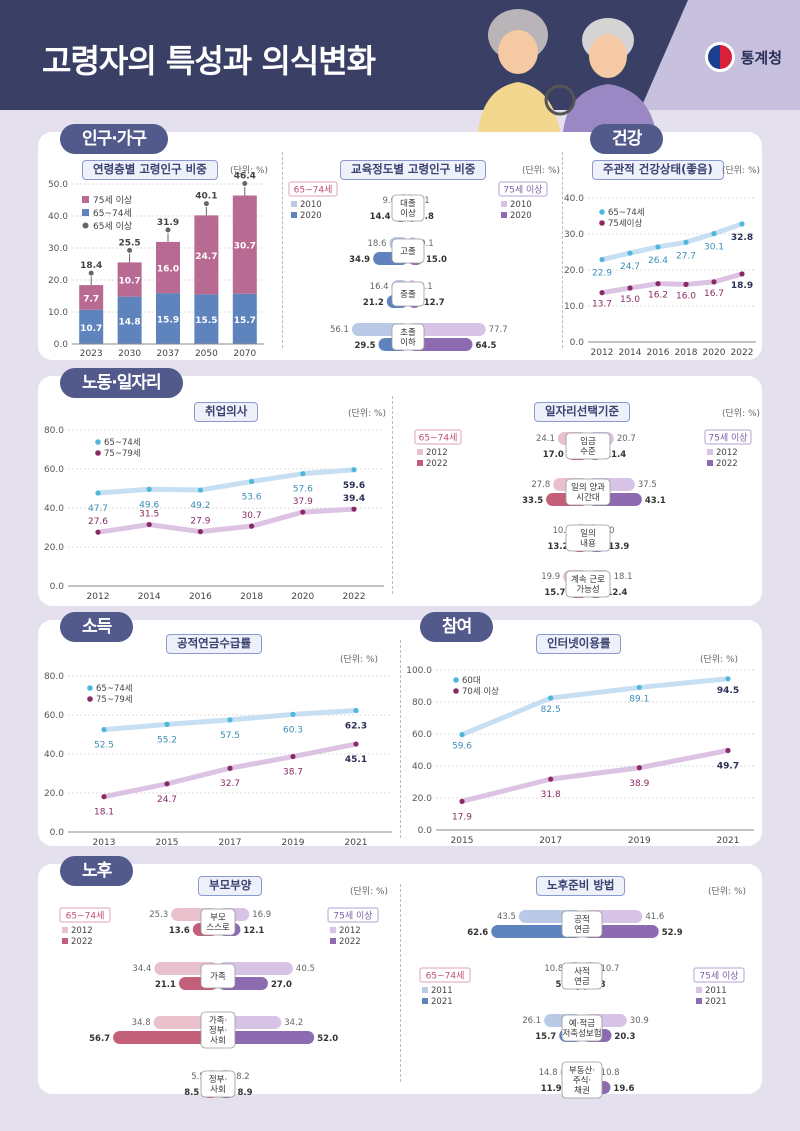 This screenshot has width=800, height=1131. Describe the element at coordinates (602, 274) in the screenshot. I see `data-label: 22.9` at that location.